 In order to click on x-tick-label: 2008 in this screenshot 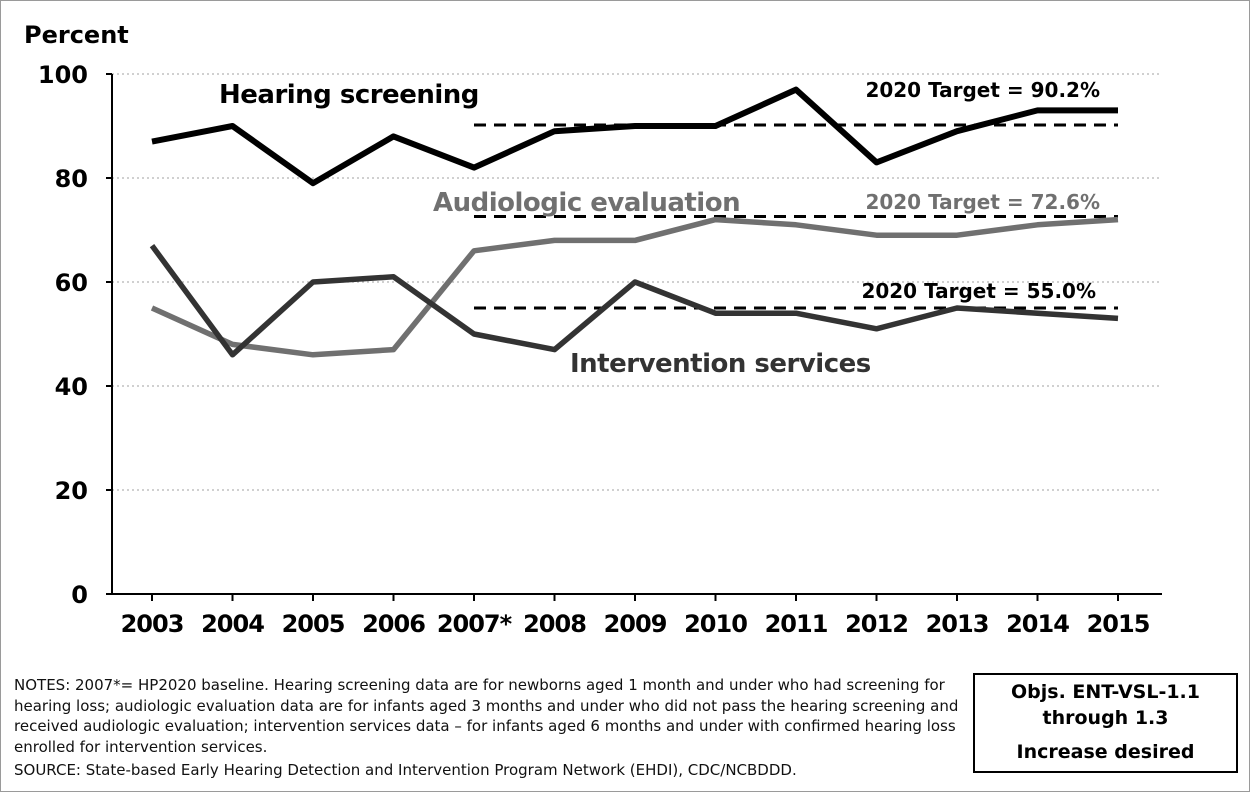, I will do `click(554, 624)`.